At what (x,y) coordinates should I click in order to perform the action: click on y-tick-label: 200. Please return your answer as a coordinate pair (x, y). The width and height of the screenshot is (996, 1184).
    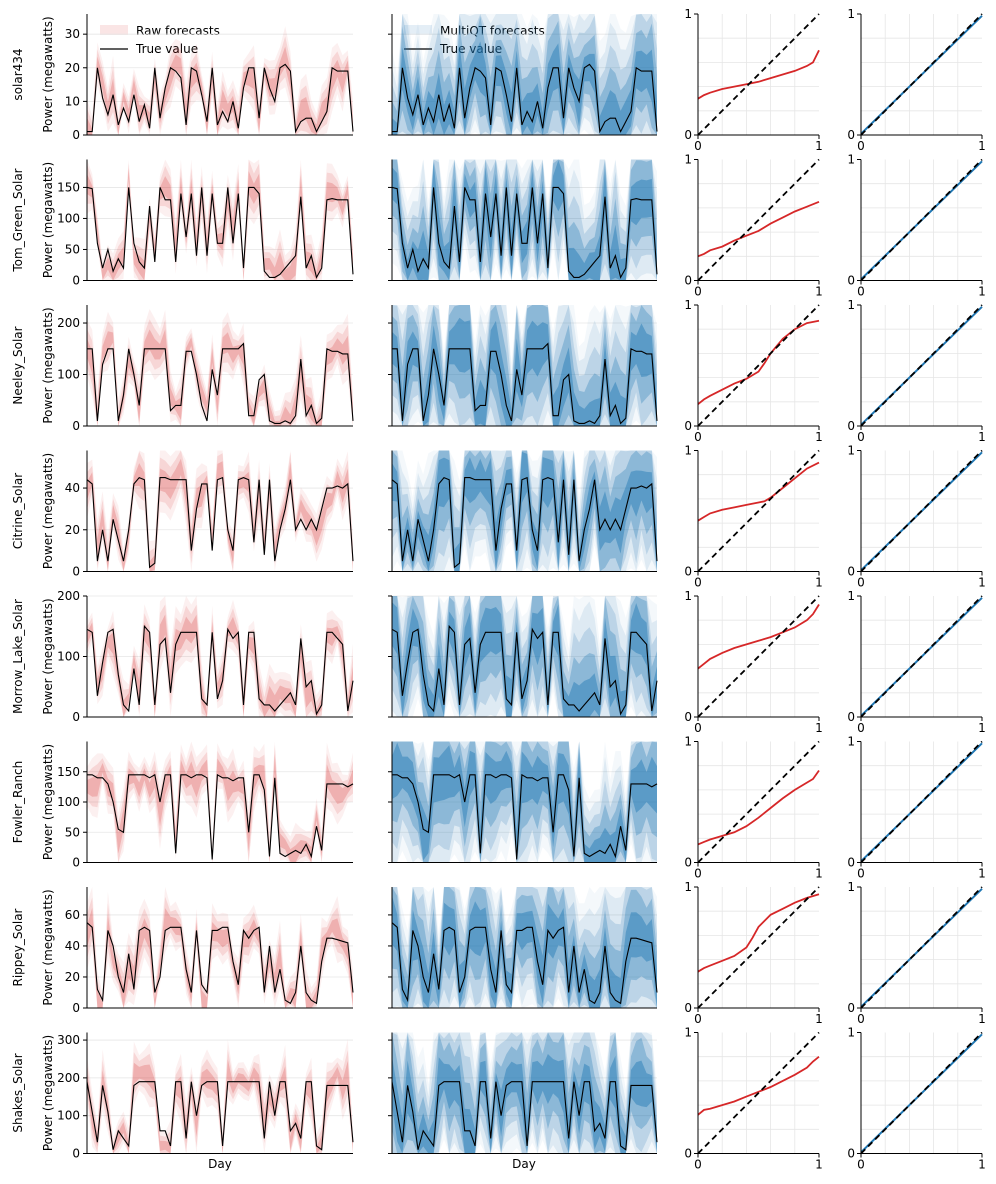
    Looking at the image, I should click on (68, 323).